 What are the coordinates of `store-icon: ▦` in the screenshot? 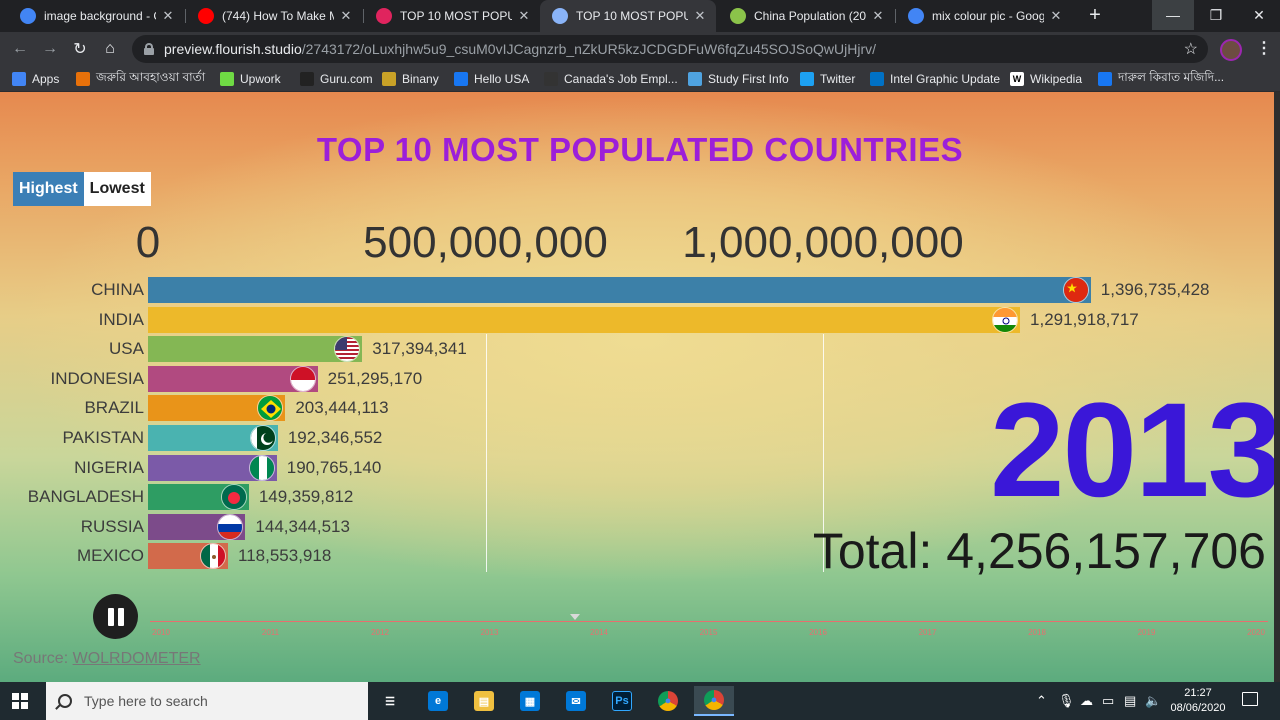 It's located at (530, 701).